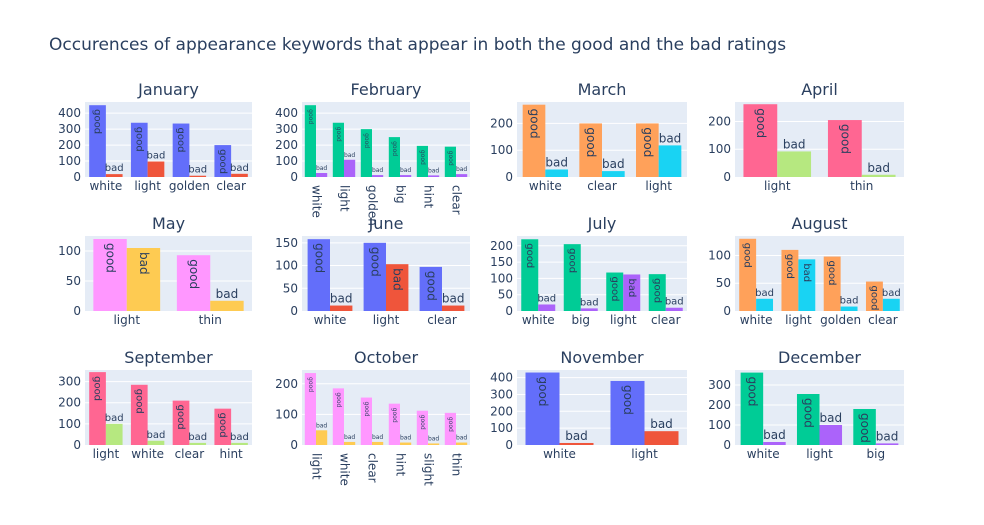 Image resolution: width=984 pixels, height=525 pixels. I want to click on x-tick-label: thin, so click(457, 464).